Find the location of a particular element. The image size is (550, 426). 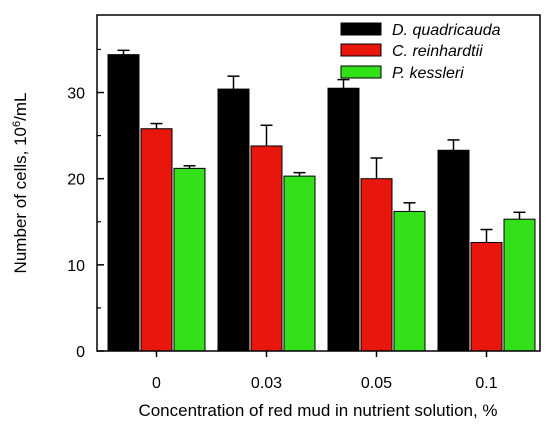

y-tick-label-30: 30 is located at coordinates (76, 94).